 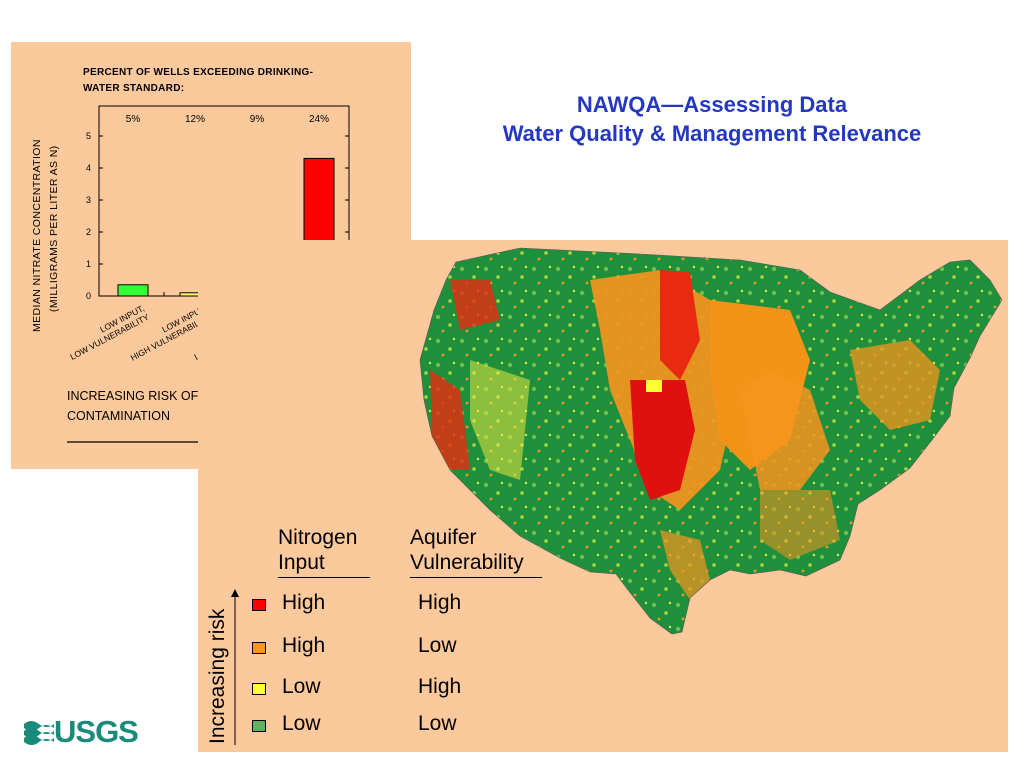 I want to click on percent-label: 24%, so click(x=319, y=119).